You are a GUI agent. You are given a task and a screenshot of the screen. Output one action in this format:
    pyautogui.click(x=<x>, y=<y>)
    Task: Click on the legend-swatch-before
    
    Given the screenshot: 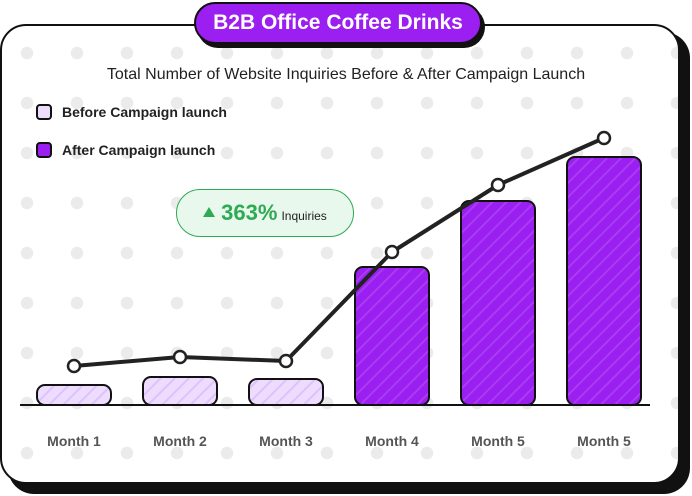 What is the action you would take?
    pyautogui.click(x=44, y=112)
    